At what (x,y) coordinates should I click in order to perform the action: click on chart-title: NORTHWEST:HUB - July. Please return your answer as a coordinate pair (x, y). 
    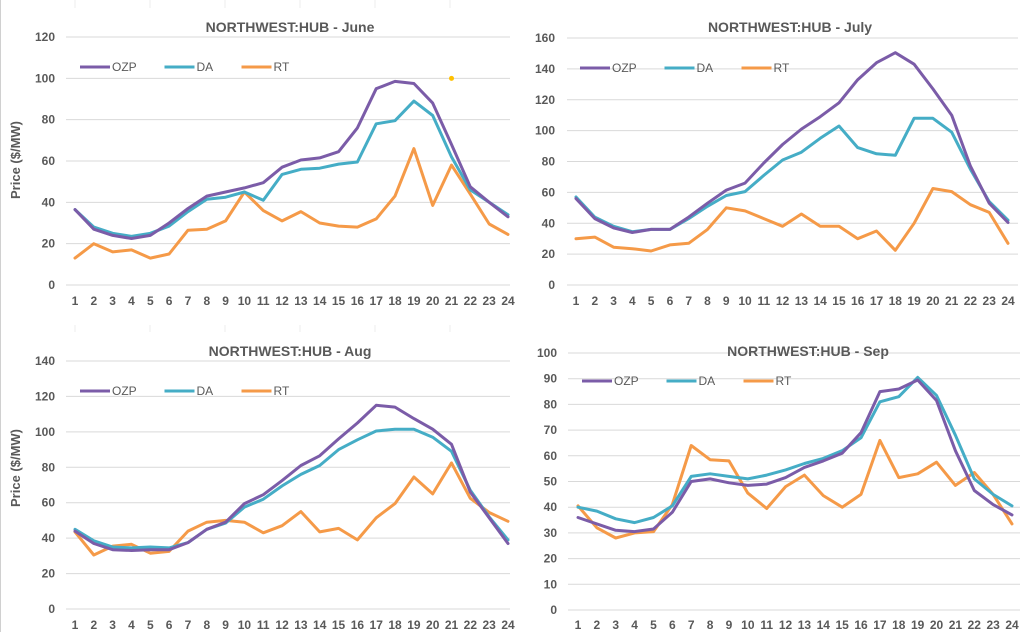
    Looking at the image, I should click on (790, 27).